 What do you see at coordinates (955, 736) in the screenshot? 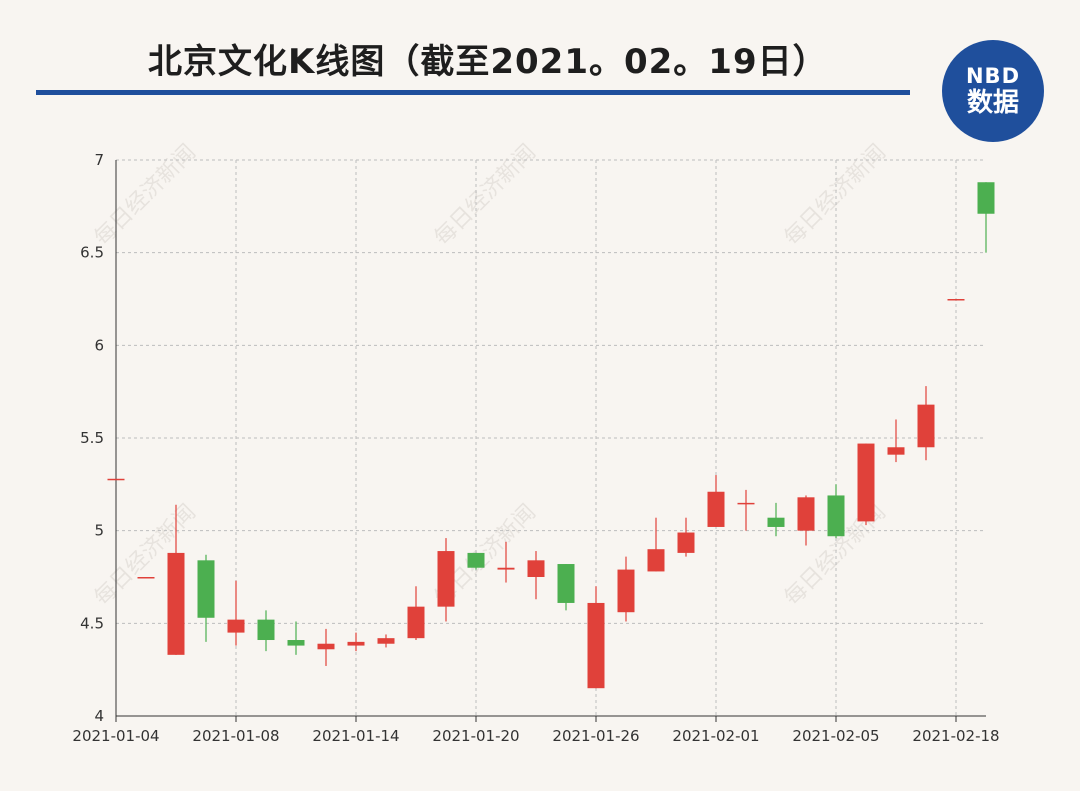
I see `x-tick-label: 2021-02-18` at bounding box center [955, 736].